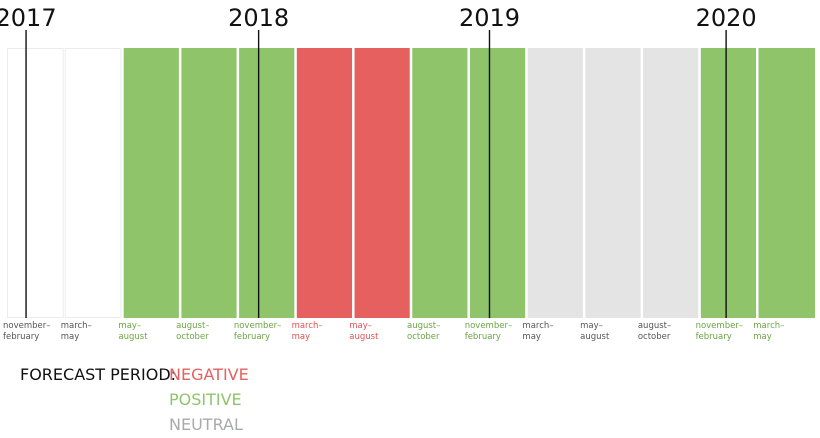 This screenshot has height=438, width=820. What do you see at coordinates (720, 326) in the screenshot?
I see `period-label-13-line1: november–` at bounding box center [720, 326].